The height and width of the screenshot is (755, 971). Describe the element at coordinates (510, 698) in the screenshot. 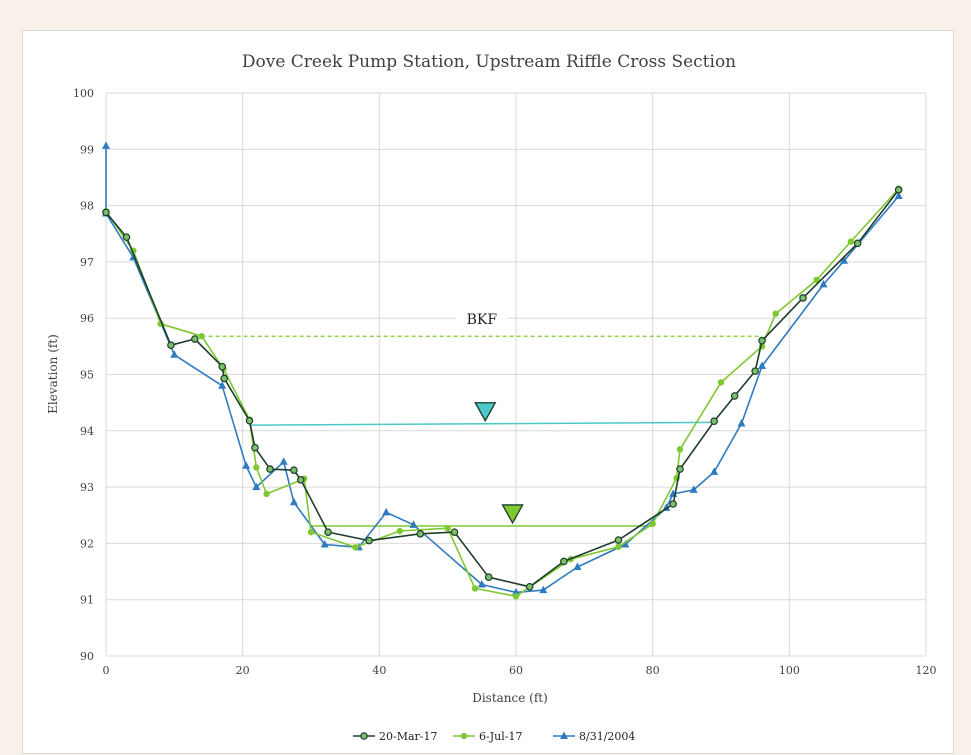

I see `x-axis-label: Distance (ft)` at that location.